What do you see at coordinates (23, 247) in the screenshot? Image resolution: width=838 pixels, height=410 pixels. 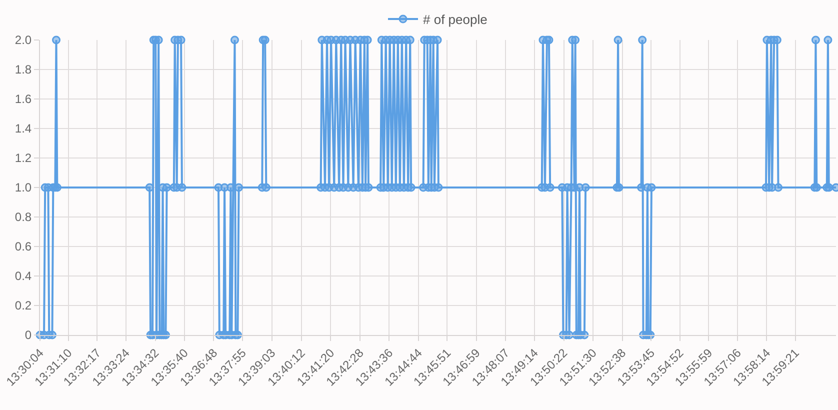 I see `y-tick-label: 0.6` at bounding box center [23, 247].